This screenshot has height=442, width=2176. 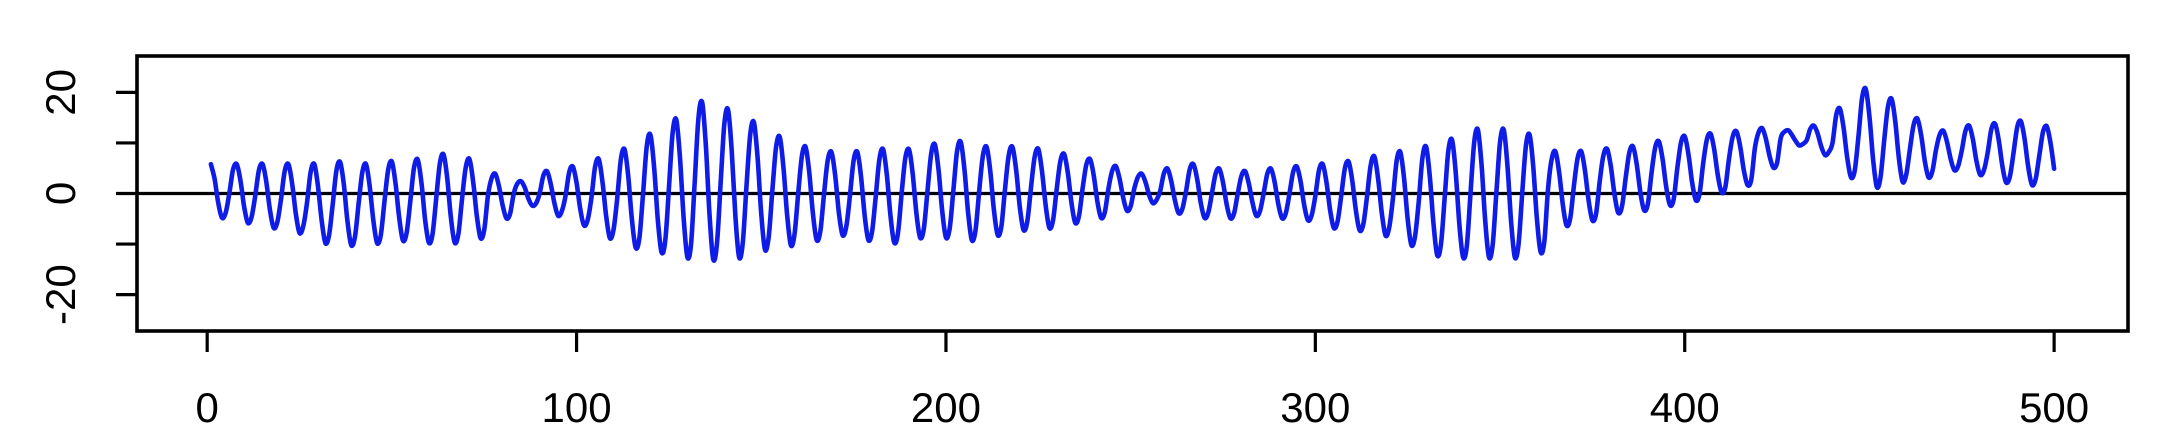 What do you see at coordinates (60, 294) in the screenshot?
I see `y-axis-tick-label: -20` at bounding box center [60, 294].